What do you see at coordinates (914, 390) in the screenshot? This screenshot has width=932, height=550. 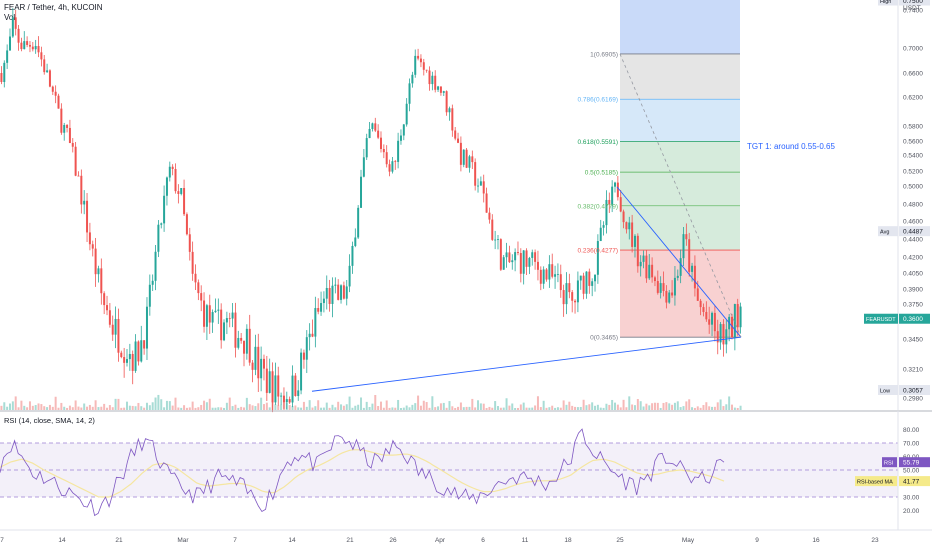 I see `badge-value-box` at bounding box center [914, 390].